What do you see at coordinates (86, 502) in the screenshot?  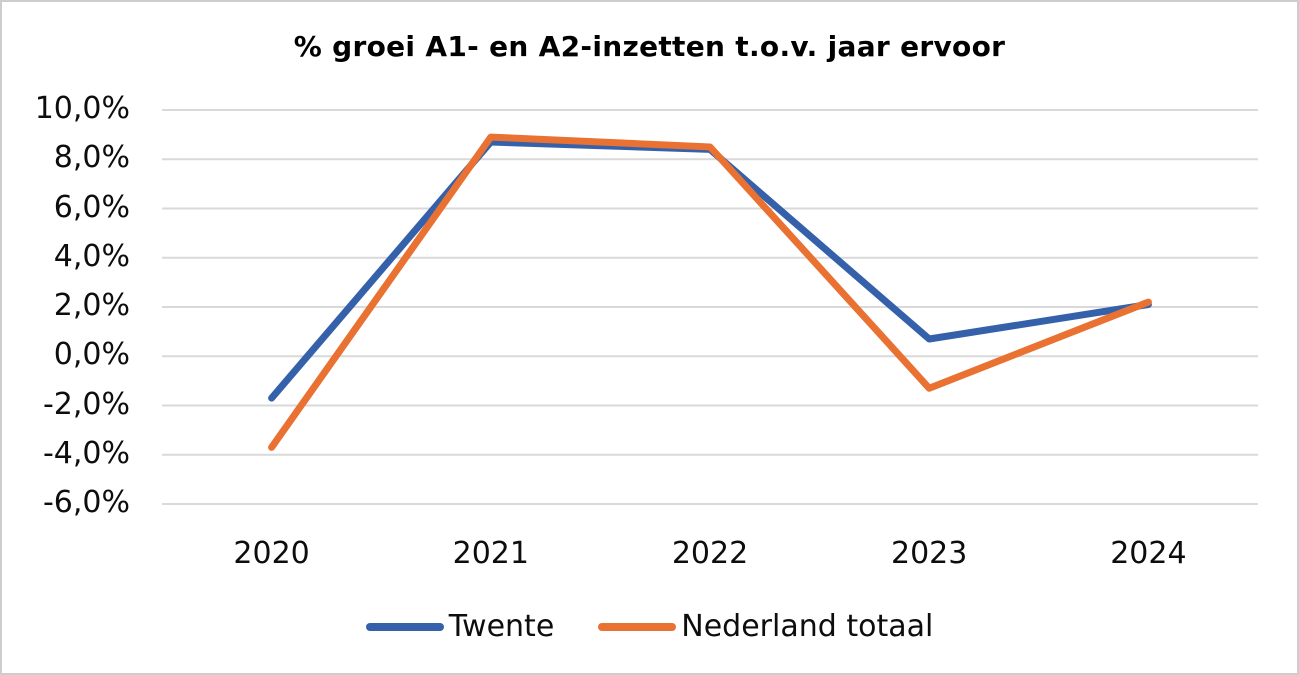 I see `y-tick-label: -6,0%` at bounding box center [86, 502].